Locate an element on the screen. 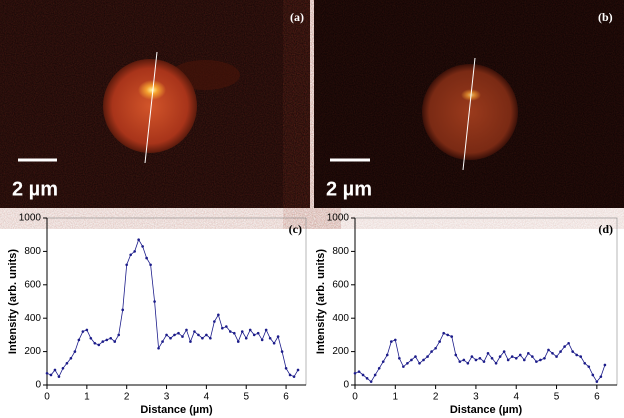 This screenshot has height=418, width=624. y-tick-label: 400 is located at coordinates (340, 318).